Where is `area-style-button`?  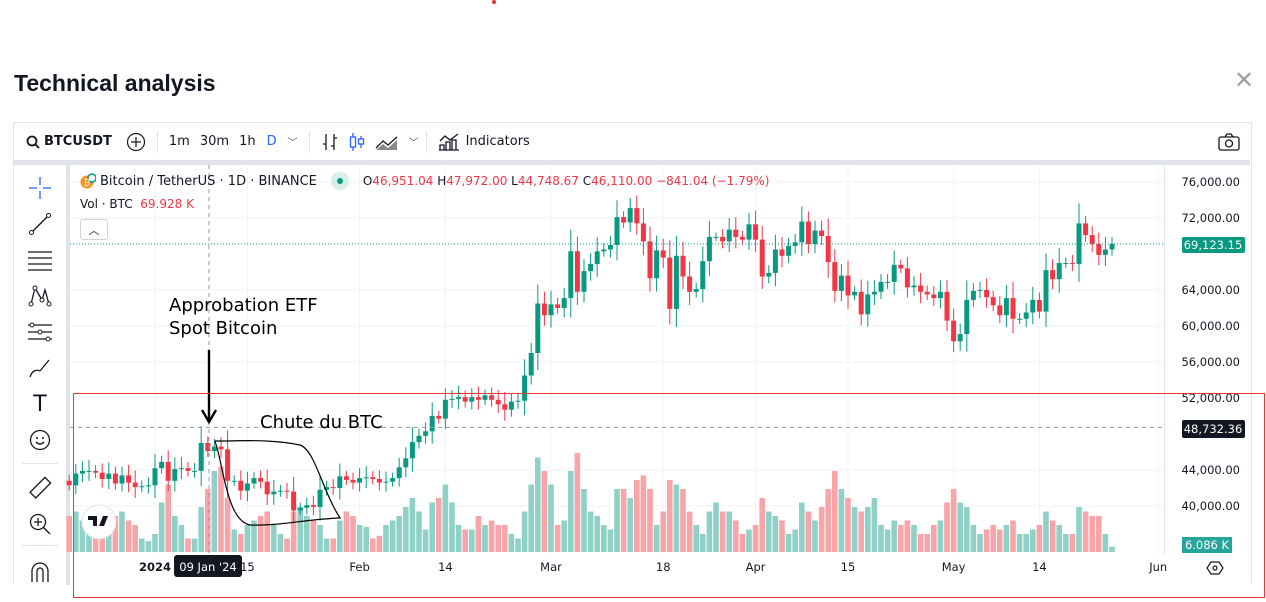
area-style-button is located at coordinates (387, 141).